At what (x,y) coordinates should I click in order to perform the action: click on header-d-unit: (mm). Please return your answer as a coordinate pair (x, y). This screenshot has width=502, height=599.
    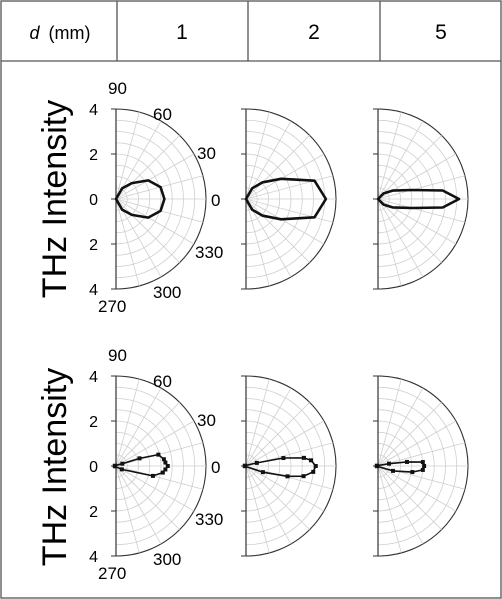
    Looking at the image, I should click on (70, 33).